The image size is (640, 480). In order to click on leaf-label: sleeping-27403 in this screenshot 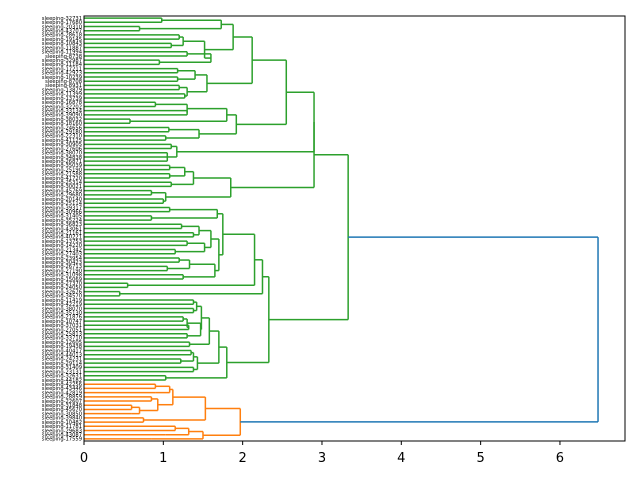, I will do `click(62, 255)`.